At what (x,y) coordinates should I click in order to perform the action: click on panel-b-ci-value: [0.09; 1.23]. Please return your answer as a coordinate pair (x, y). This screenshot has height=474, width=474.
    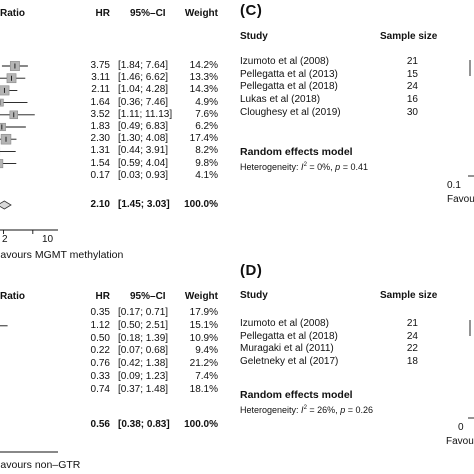
    Looking at the image, I should click on (143, 376).